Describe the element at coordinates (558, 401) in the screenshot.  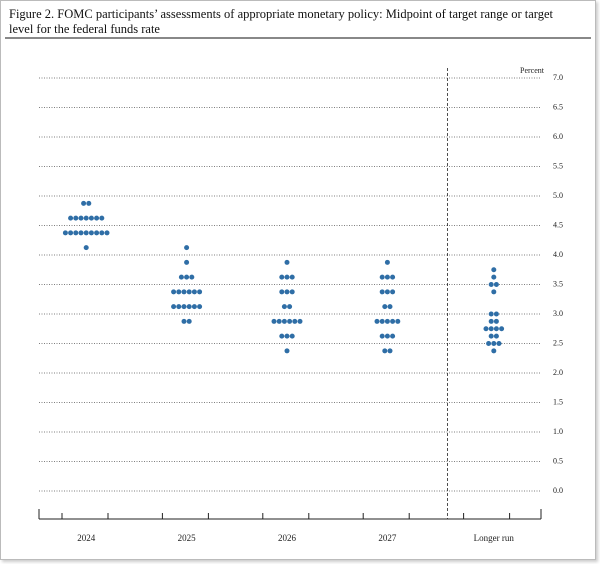
I see `y-tick-label: 1.5` at that location.